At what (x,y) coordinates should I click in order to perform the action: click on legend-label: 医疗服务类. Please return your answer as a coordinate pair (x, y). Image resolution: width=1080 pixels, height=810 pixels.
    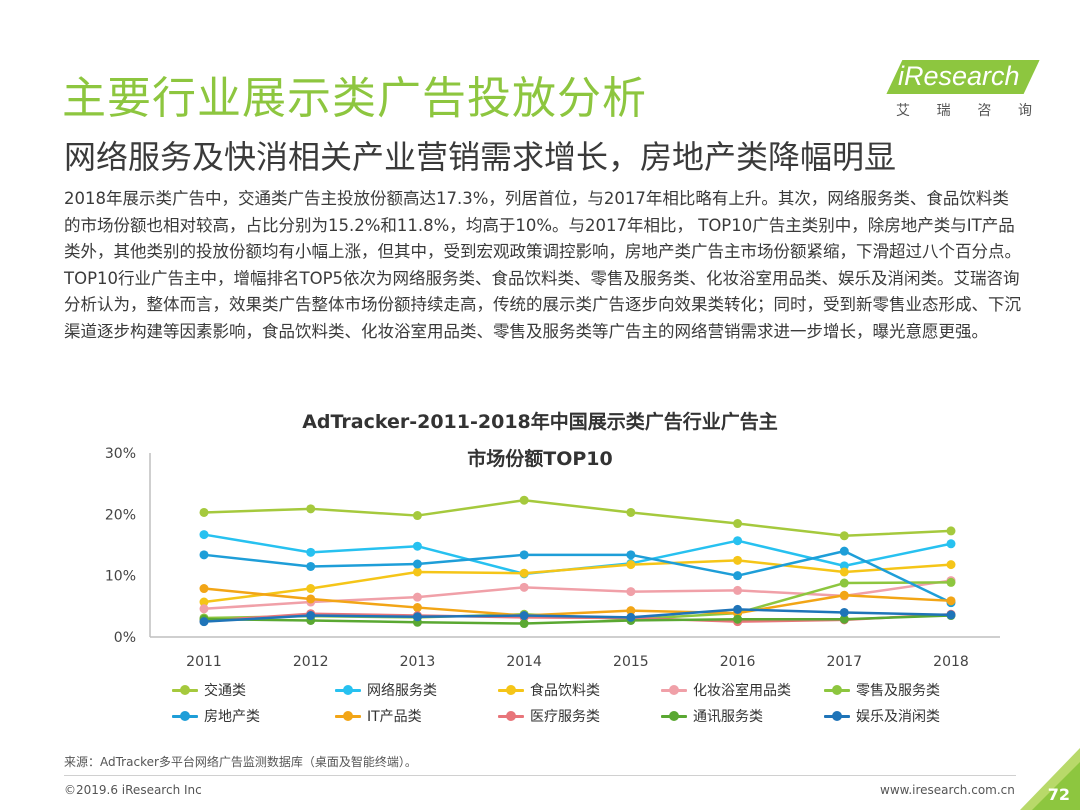
    Looking at the image, I should click on (565, 717).